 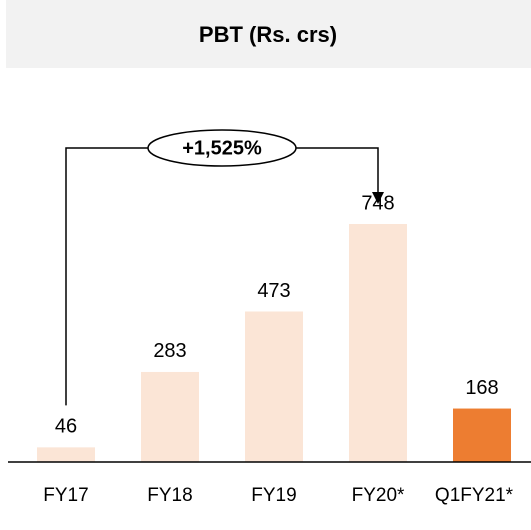 What do you see at coordinates (273, 291) in the screenshot?
I see `value-label: 473` at bounding box center [273, 291].